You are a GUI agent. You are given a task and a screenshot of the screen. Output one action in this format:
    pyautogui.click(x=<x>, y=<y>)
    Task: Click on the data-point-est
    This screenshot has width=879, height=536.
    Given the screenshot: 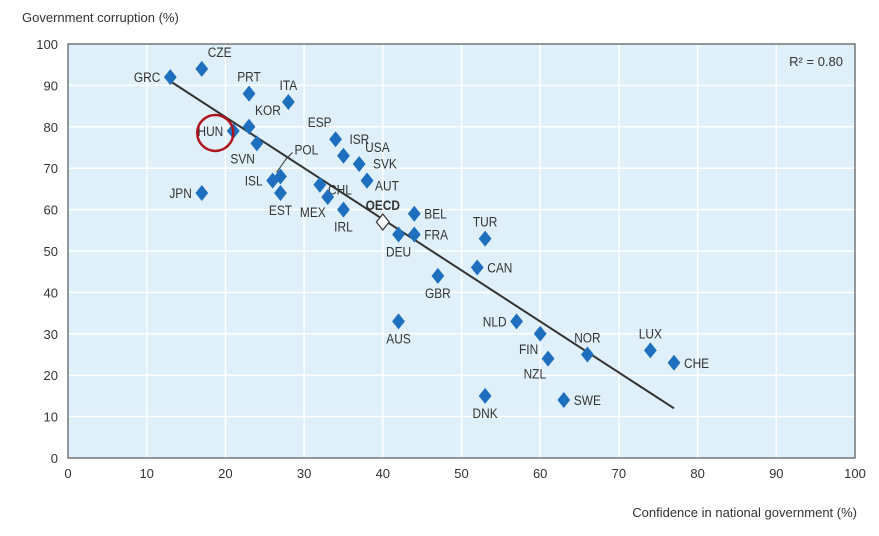 What is the action you would take?
    pyautogui.click(x=280, y=193)
    